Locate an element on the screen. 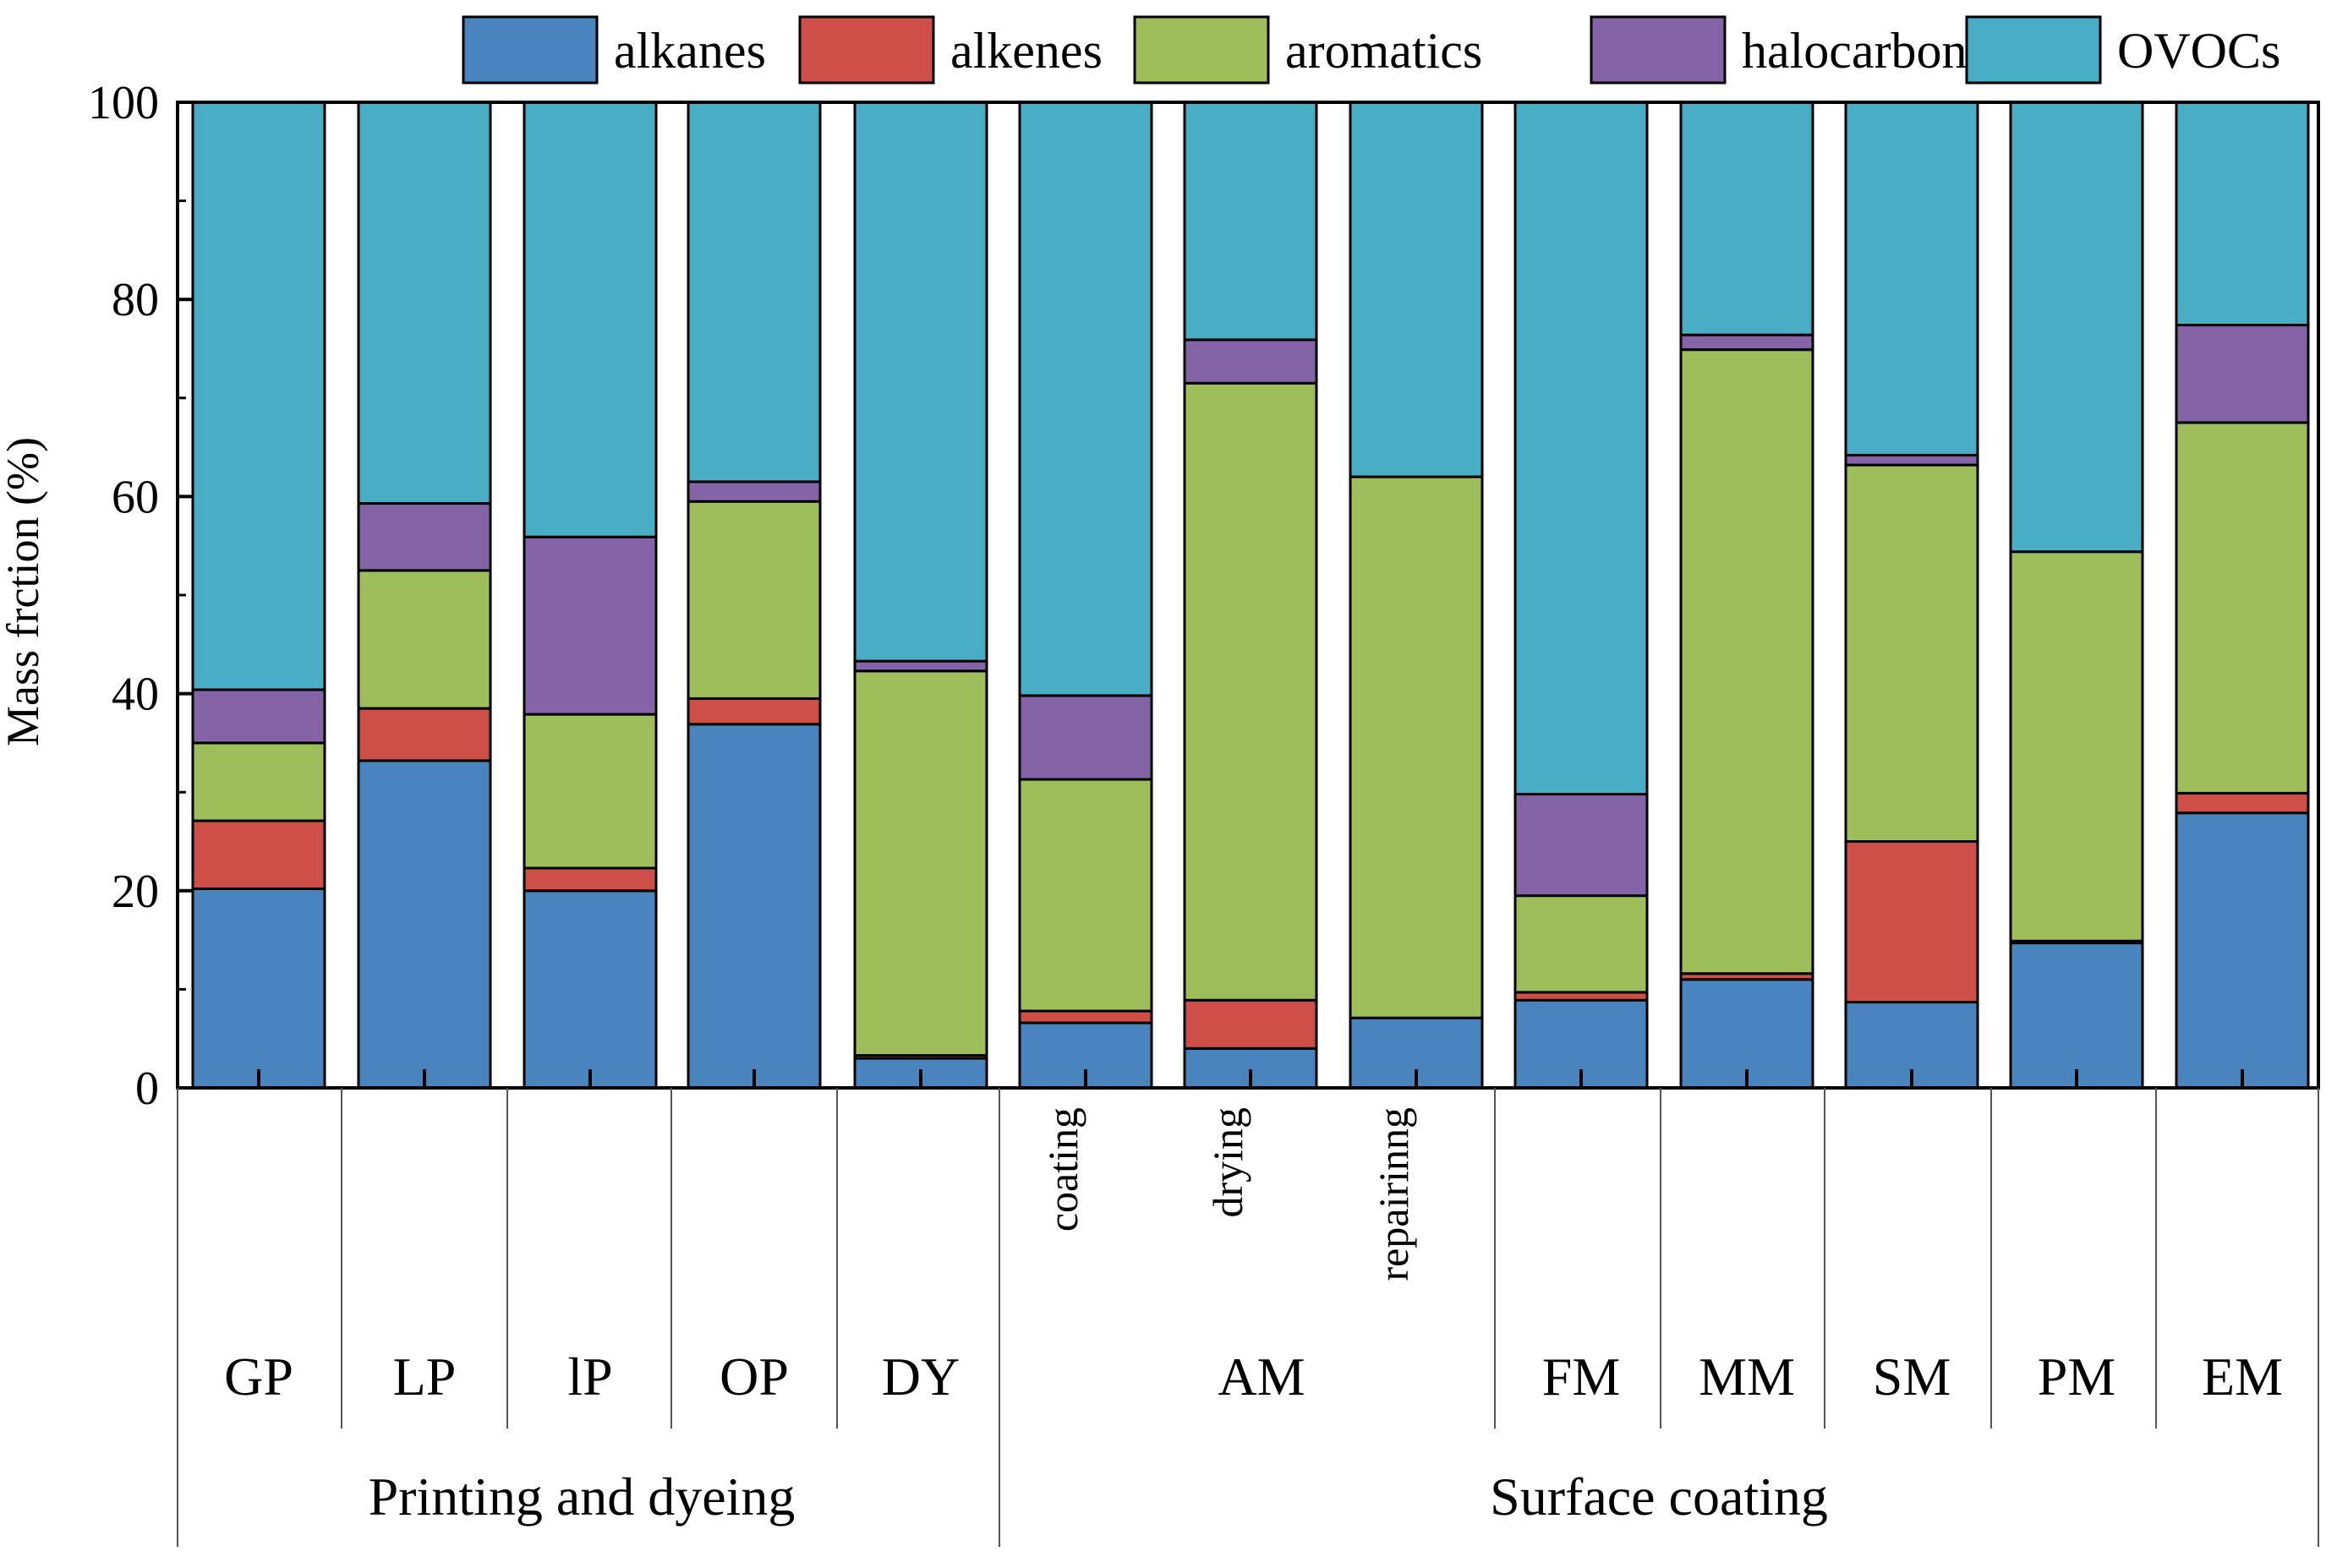  segment-mm-halocarbons is located at coordinates (1747, 342).